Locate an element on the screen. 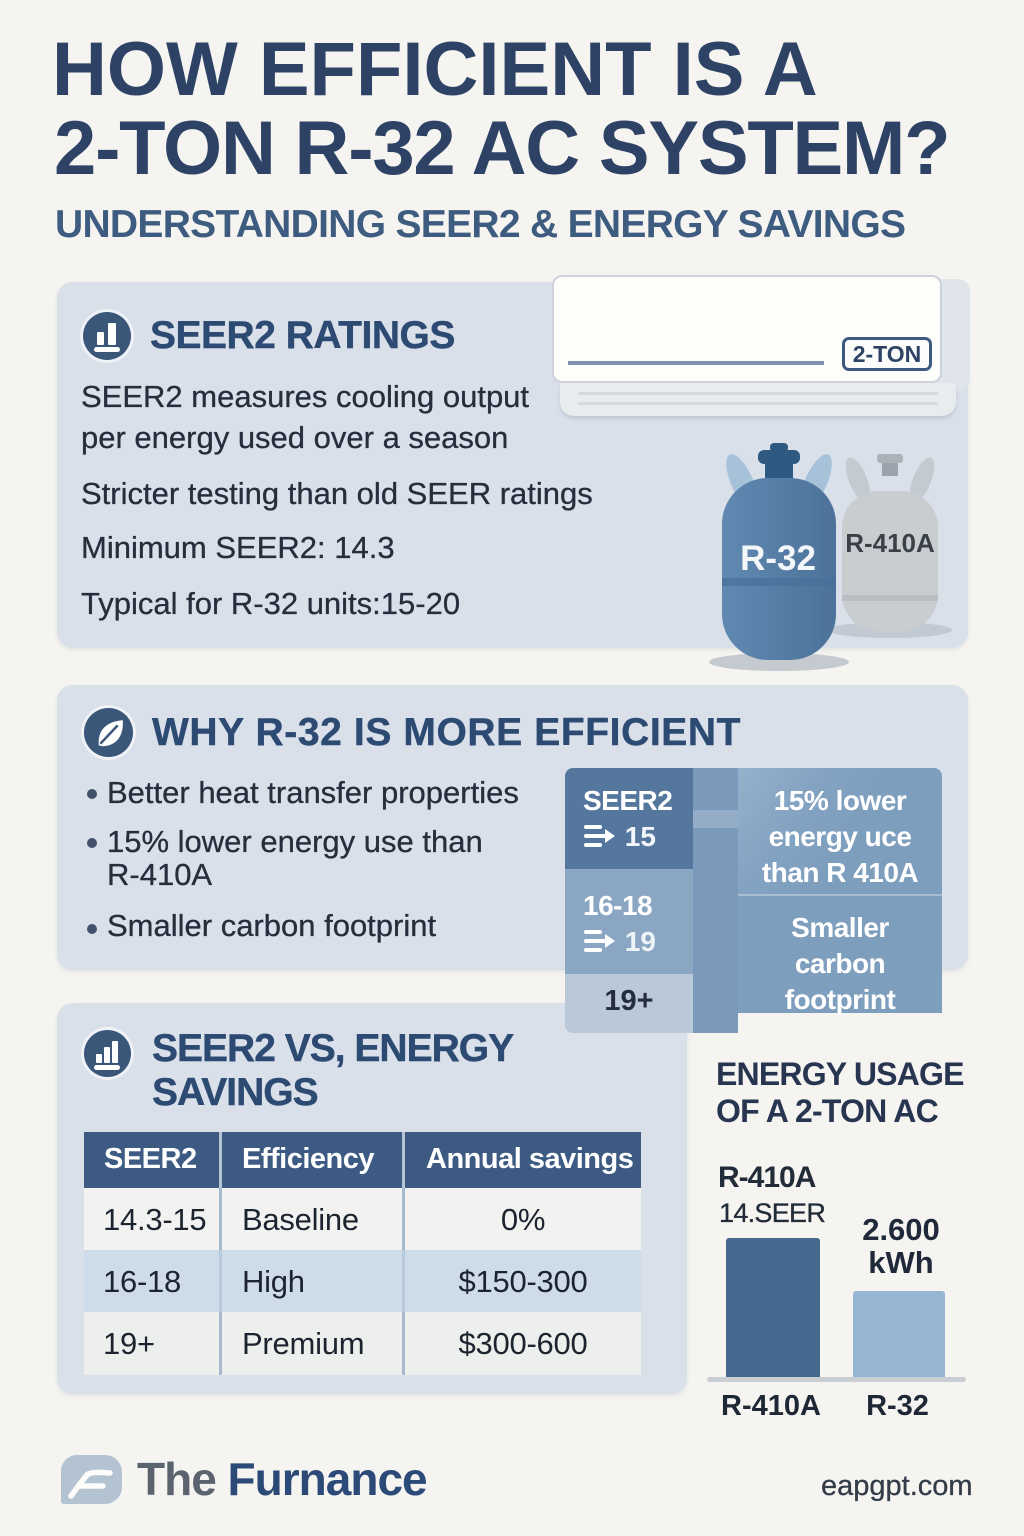 The width and height of the screenshot is (1024, 1536). svg-text: R-32 is located at coordinates (778, 558).